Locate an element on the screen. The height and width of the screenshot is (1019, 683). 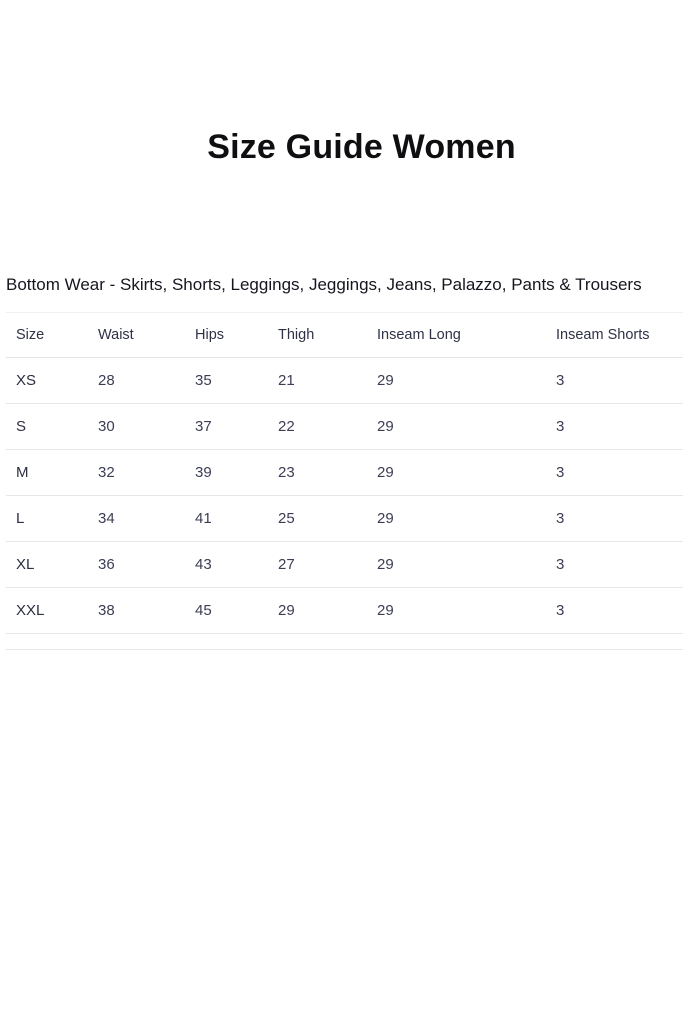
empty-cell is located at coordinates (344, 641).